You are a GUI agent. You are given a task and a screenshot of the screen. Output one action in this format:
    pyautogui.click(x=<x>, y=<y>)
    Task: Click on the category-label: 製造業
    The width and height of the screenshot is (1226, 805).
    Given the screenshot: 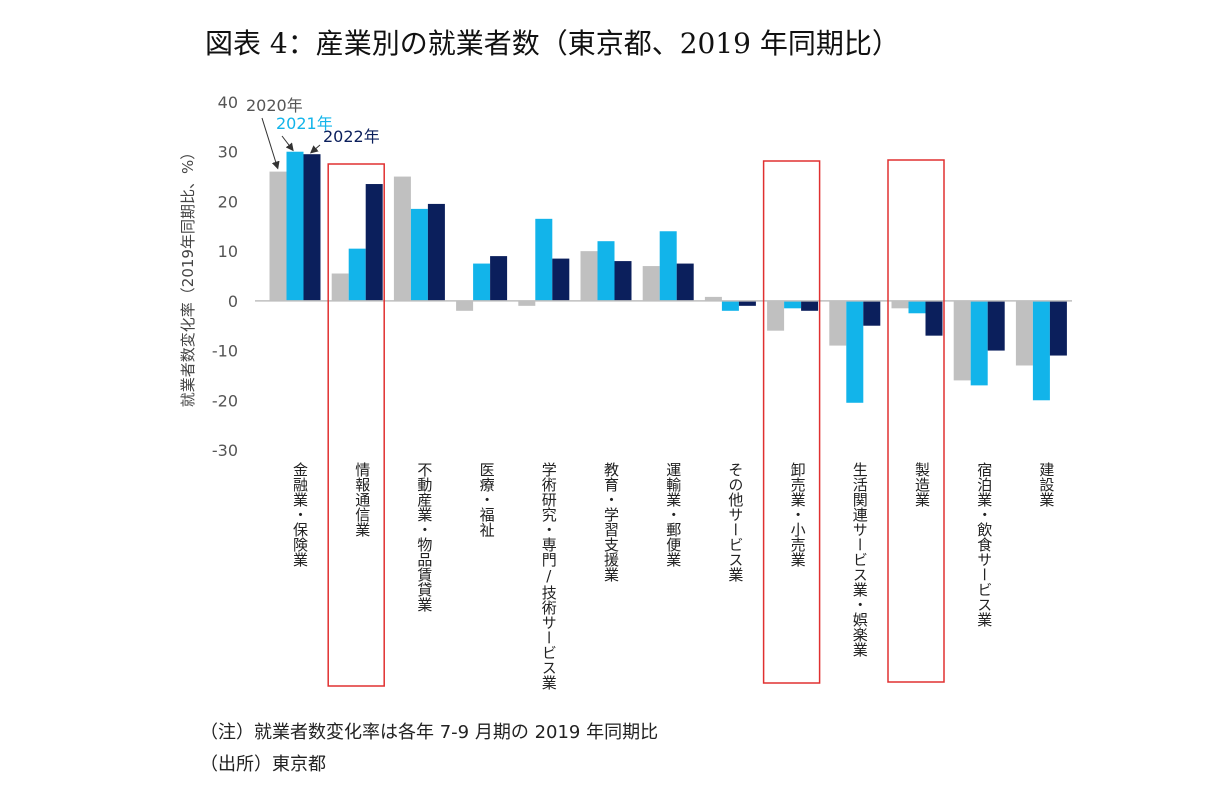 What is the action you would take?
    pyautogui.click(x=922, y=484)
    